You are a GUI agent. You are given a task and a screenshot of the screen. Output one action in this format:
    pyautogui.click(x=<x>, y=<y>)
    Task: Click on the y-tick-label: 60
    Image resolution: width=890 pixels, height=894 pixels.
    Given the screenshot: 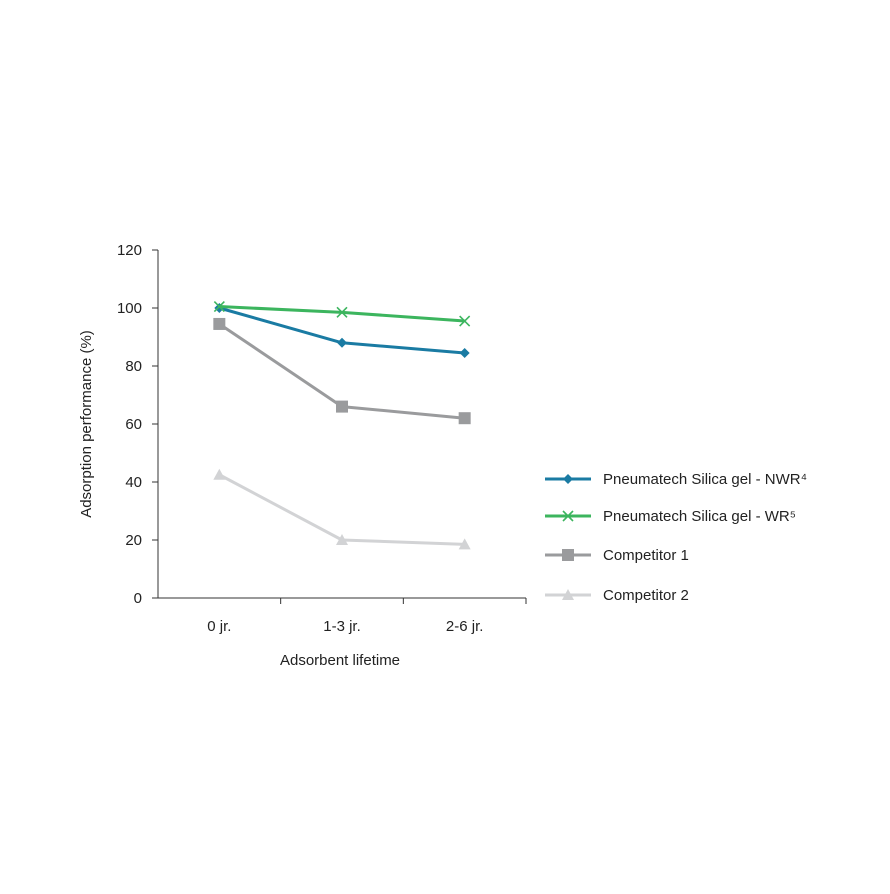 What is the action you would take?
    pyautogui.click(x=133, y=424)
    